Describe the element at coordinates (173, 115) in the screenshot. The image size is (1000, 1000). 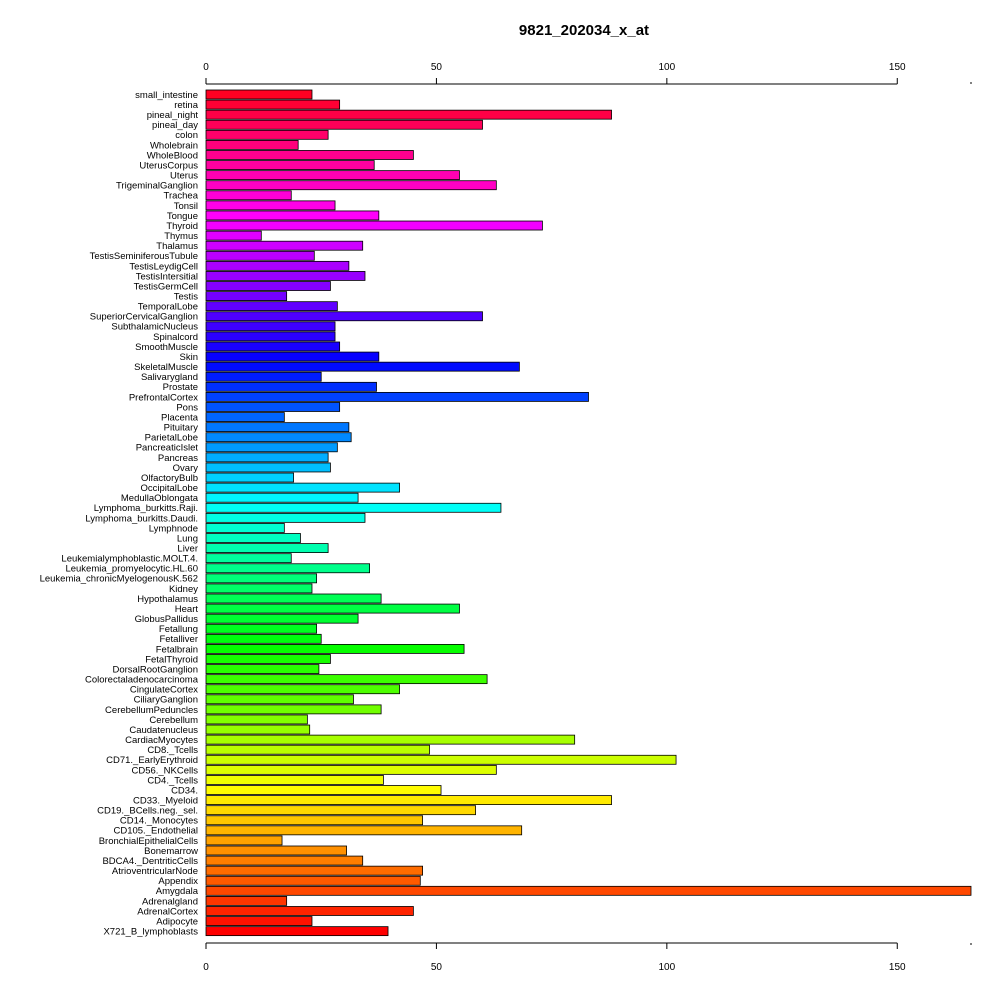
I see `category-label: pineal_night` at that location.